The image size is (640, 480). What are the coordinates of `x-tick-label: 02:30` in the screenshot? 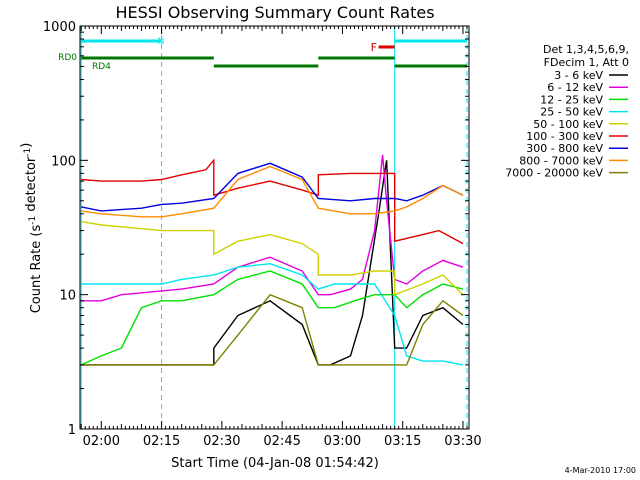 It's located at (221, 441).